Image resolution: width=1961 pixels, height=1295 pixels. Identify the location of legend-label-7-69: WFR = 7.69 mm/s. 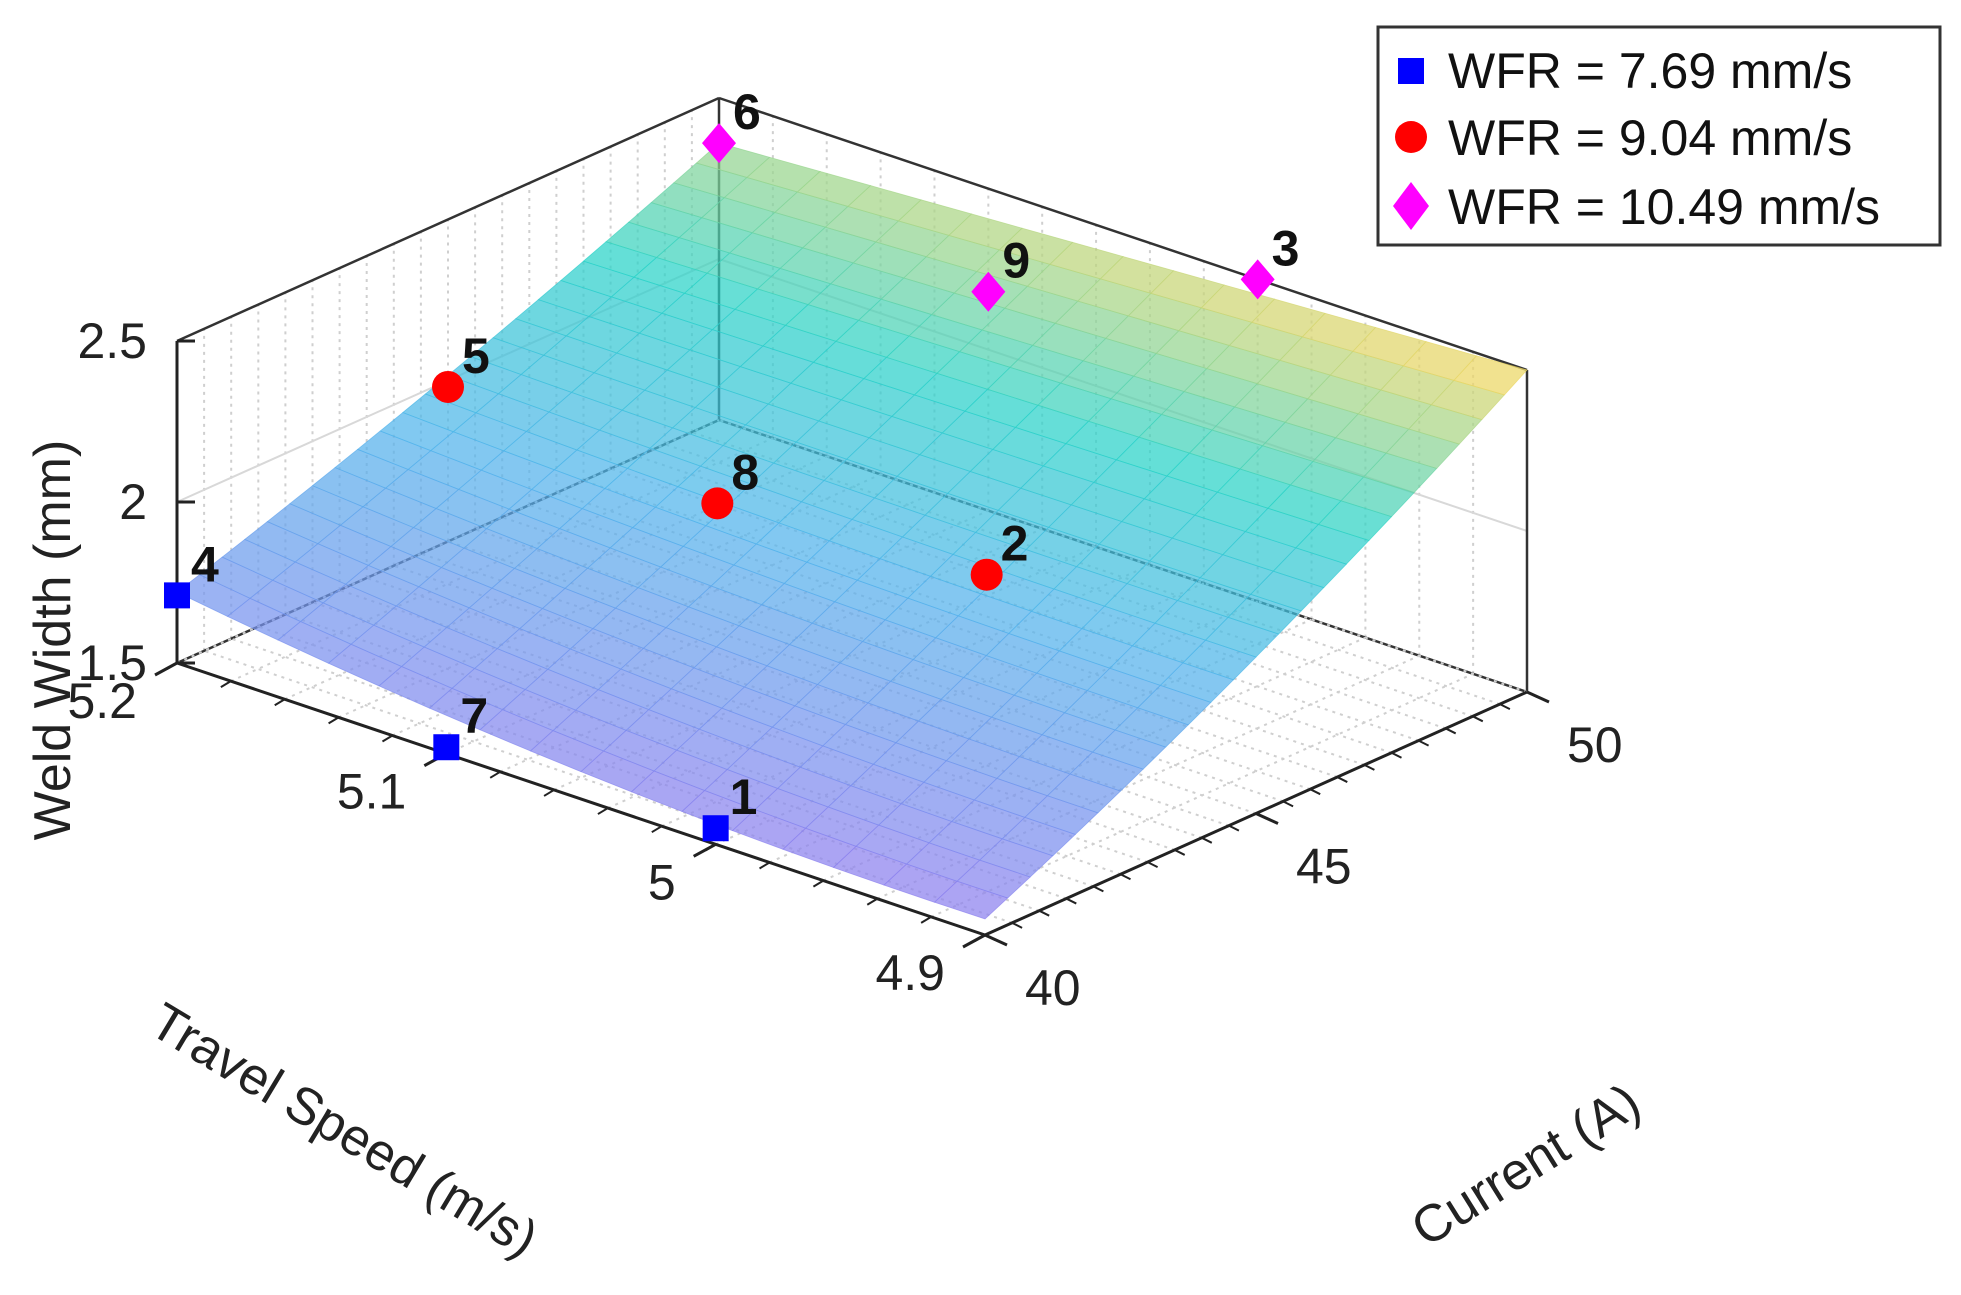
(1650, 71).